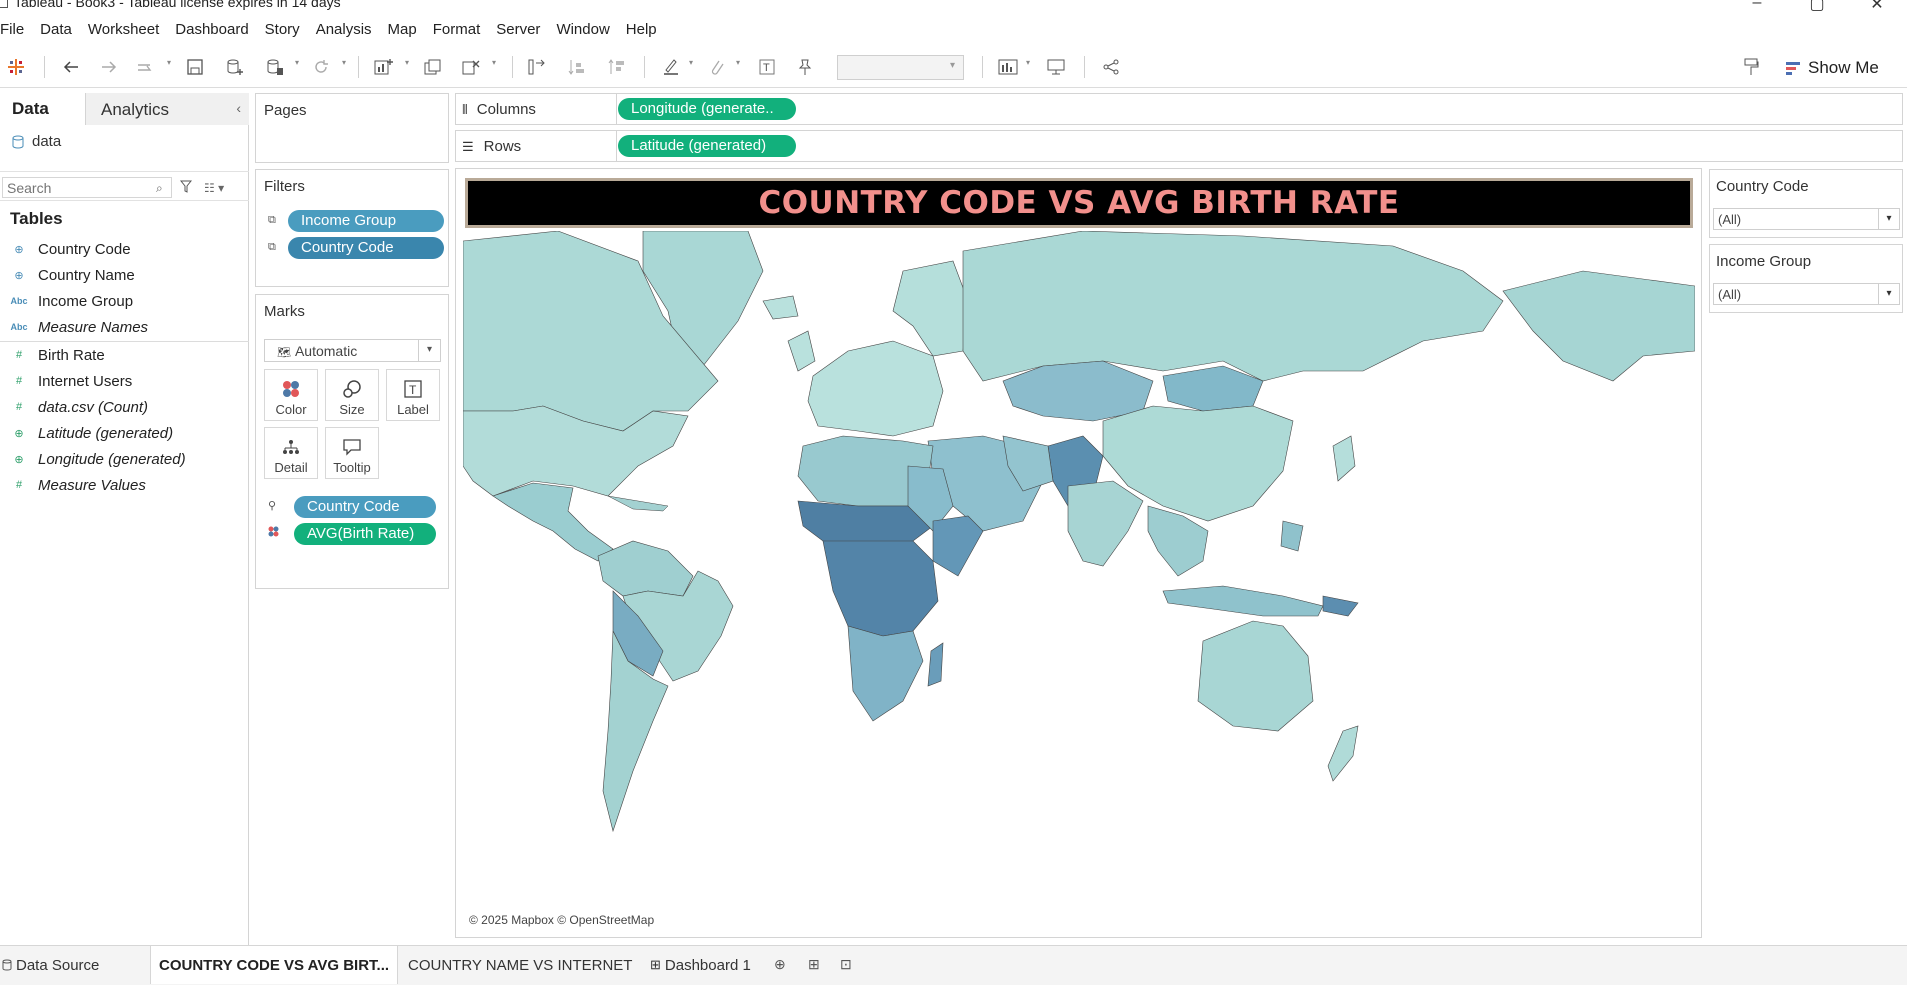 The image size is (1907, 985). Describe the element at coordinates (780, 964) in the screenshot. I see `new-worksheet-icon: ⊕` at that location.